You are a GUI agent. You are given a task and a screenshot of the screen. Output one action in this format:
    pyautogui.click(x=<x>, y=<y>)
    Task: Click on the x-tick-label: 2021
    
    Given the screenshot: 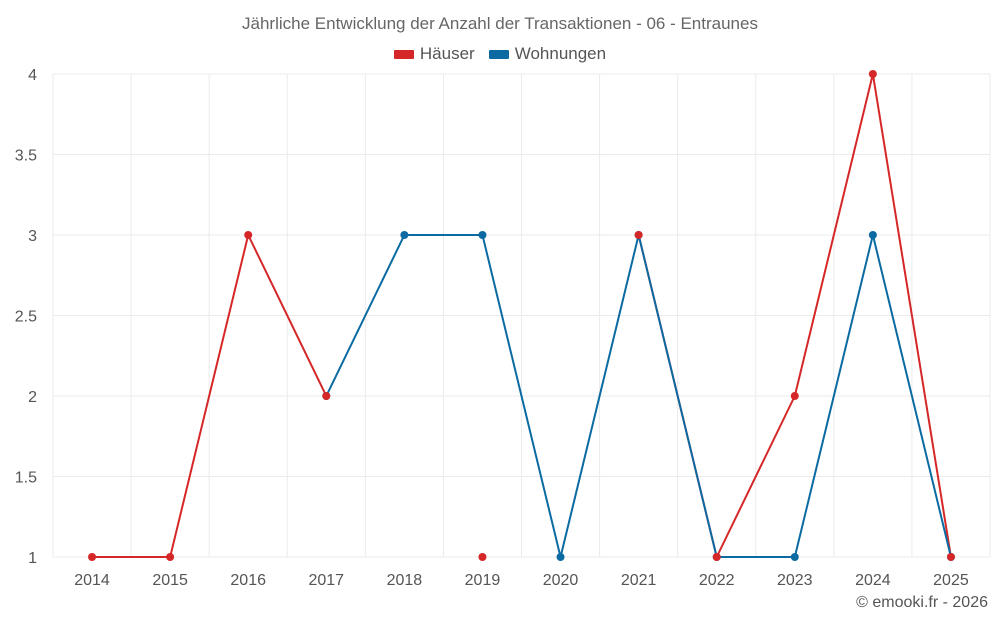 What is the action you would take?
    pyautogui.click(x=639, y=580)
    